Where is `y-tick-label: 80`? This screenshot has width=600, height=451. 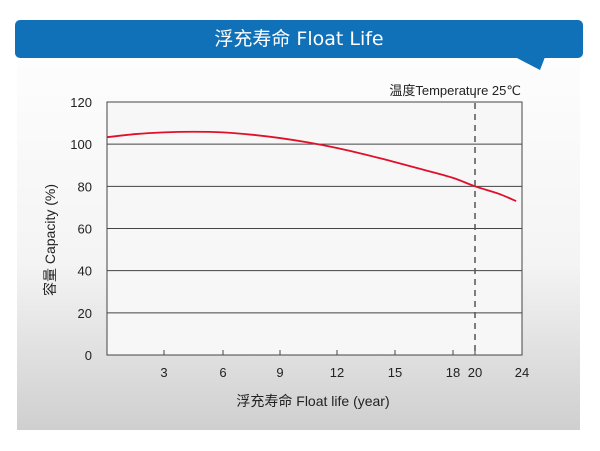 y-tick-label: 80 is located at coordinates (85, 186).